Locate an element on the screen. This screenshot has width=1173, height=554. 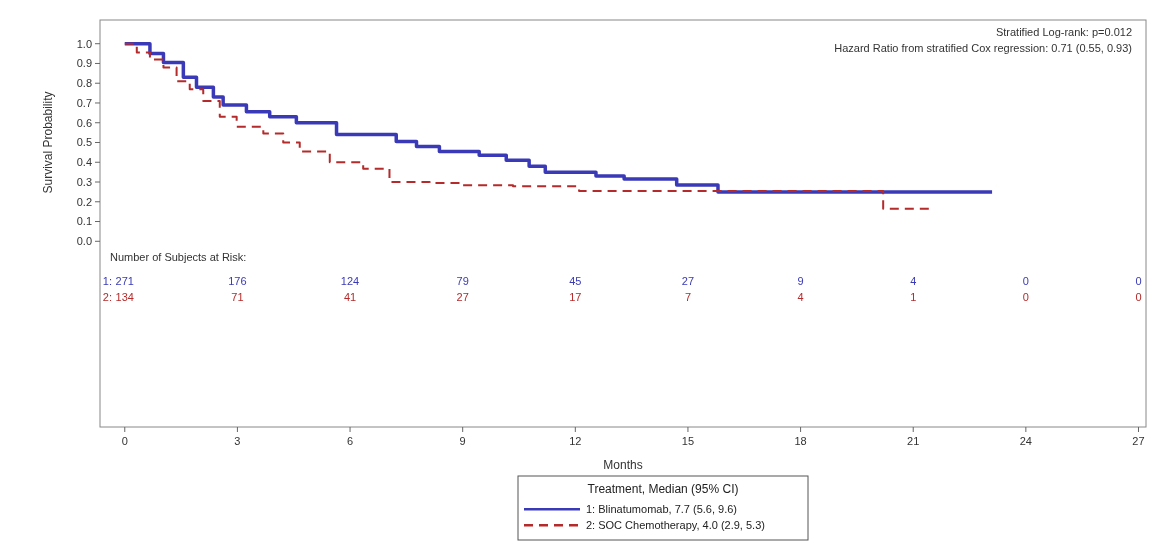
x-tick-label: 6 is located at coordinates (350, 441).